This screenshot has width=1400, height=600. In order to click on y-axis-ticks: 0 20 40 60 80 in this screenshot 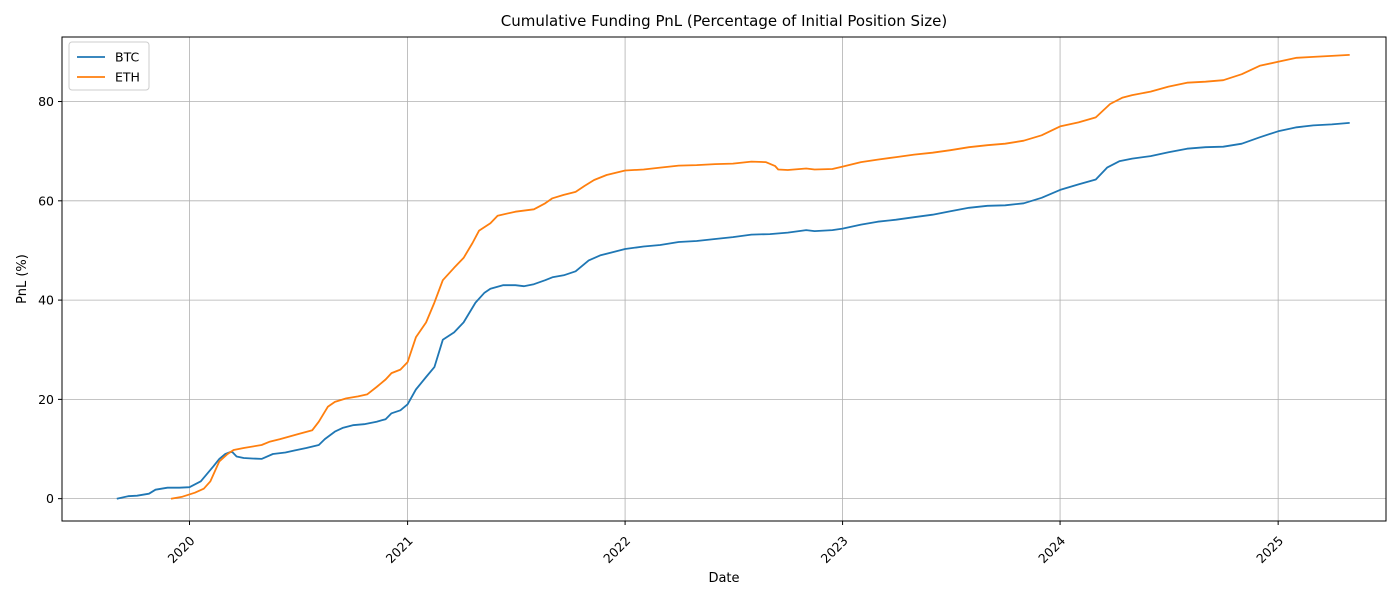, I will do `click(50, 300)`.